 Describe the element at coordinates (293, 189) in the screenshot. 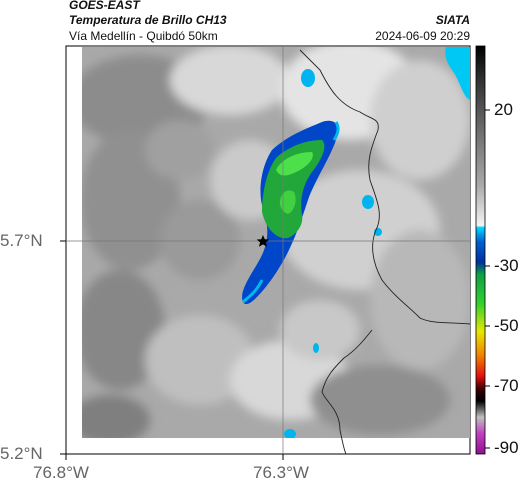

I see `convective-core` at that location.